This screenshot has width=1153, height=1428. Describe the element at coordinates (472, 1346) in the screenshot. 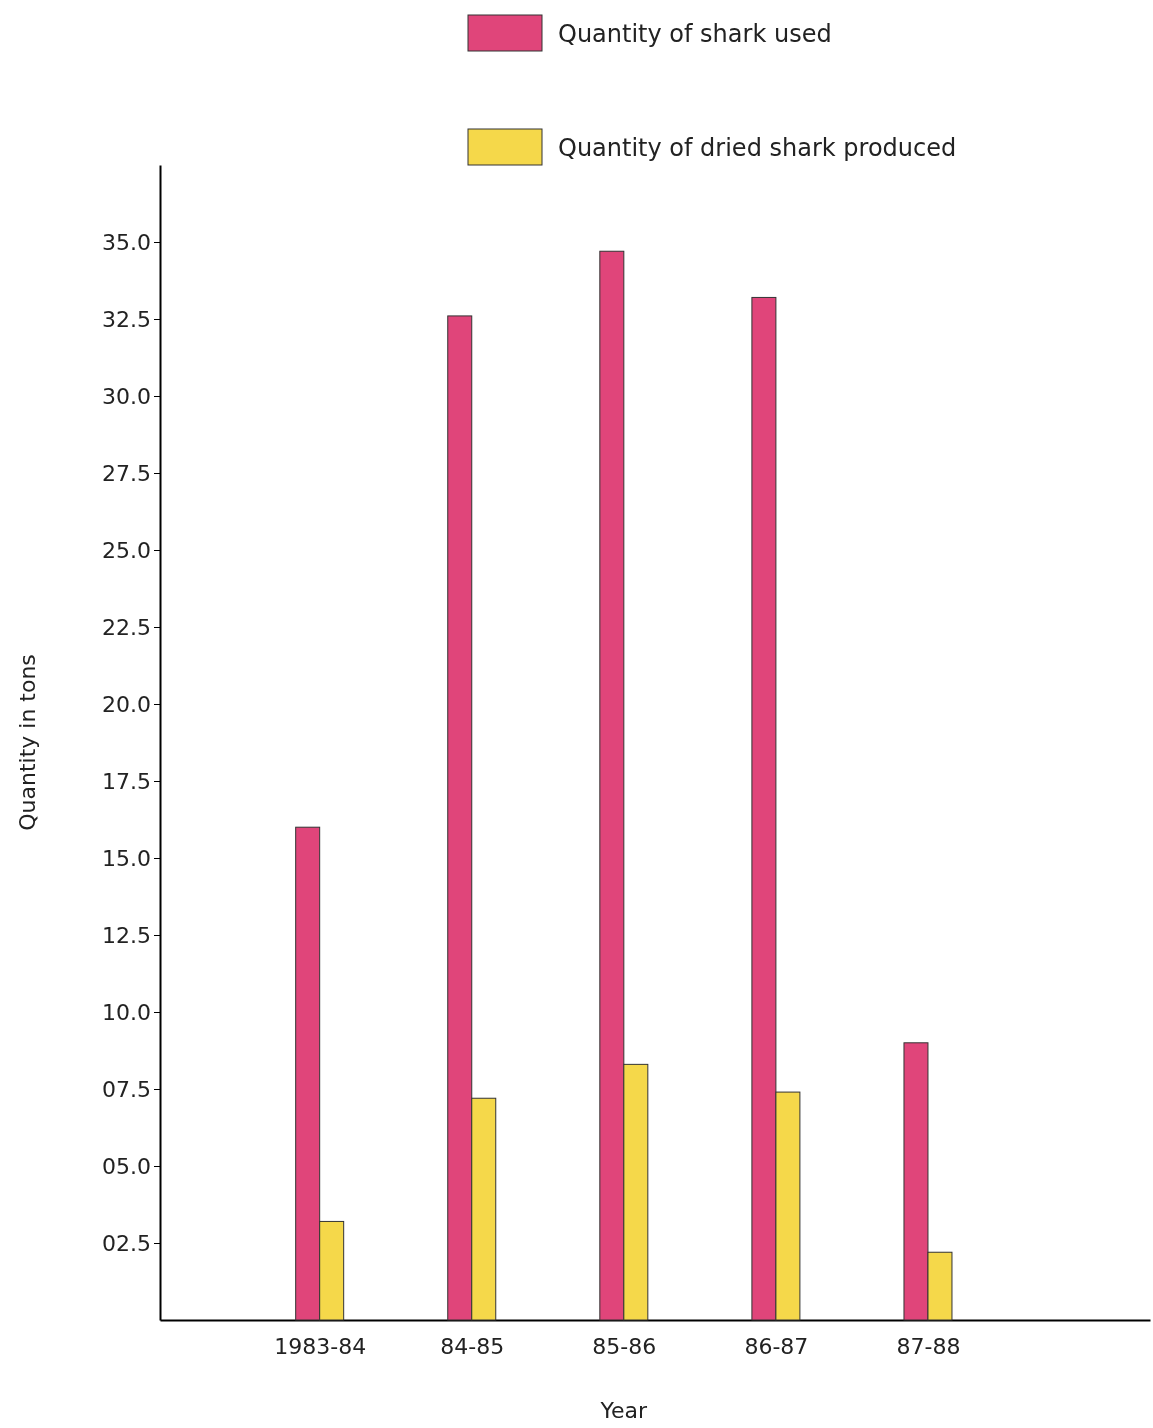

I see `x-tick-label: 84-85` at that location.